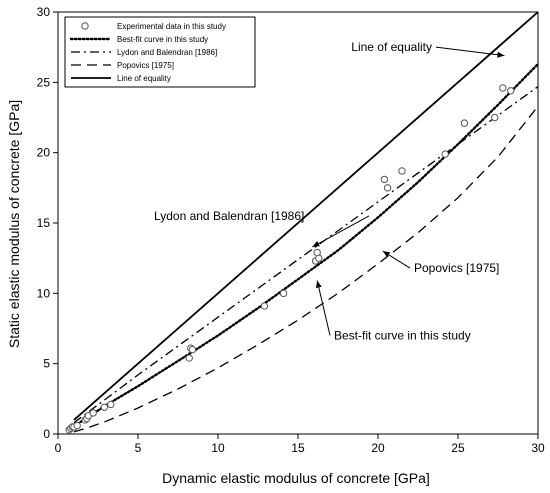 Image resolution: width=550 pixels, height=493 pixels. Describe the element at coordinates (162, 39) in the screenshot. I see `legend-label: Best-fit curve in this study` at that location.